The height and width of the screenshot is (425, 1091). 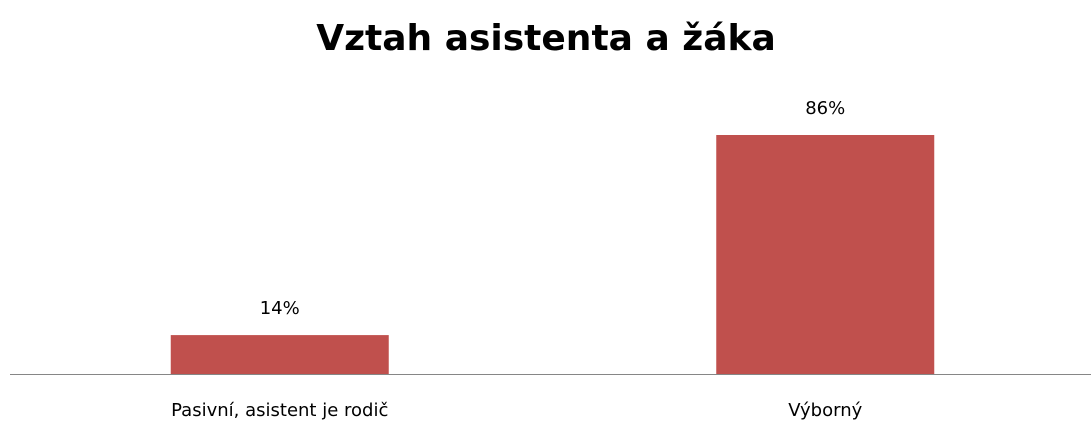 I want to click on x-tick-label: Pasivní, asistent je rodič, so click(x=279, y=410).